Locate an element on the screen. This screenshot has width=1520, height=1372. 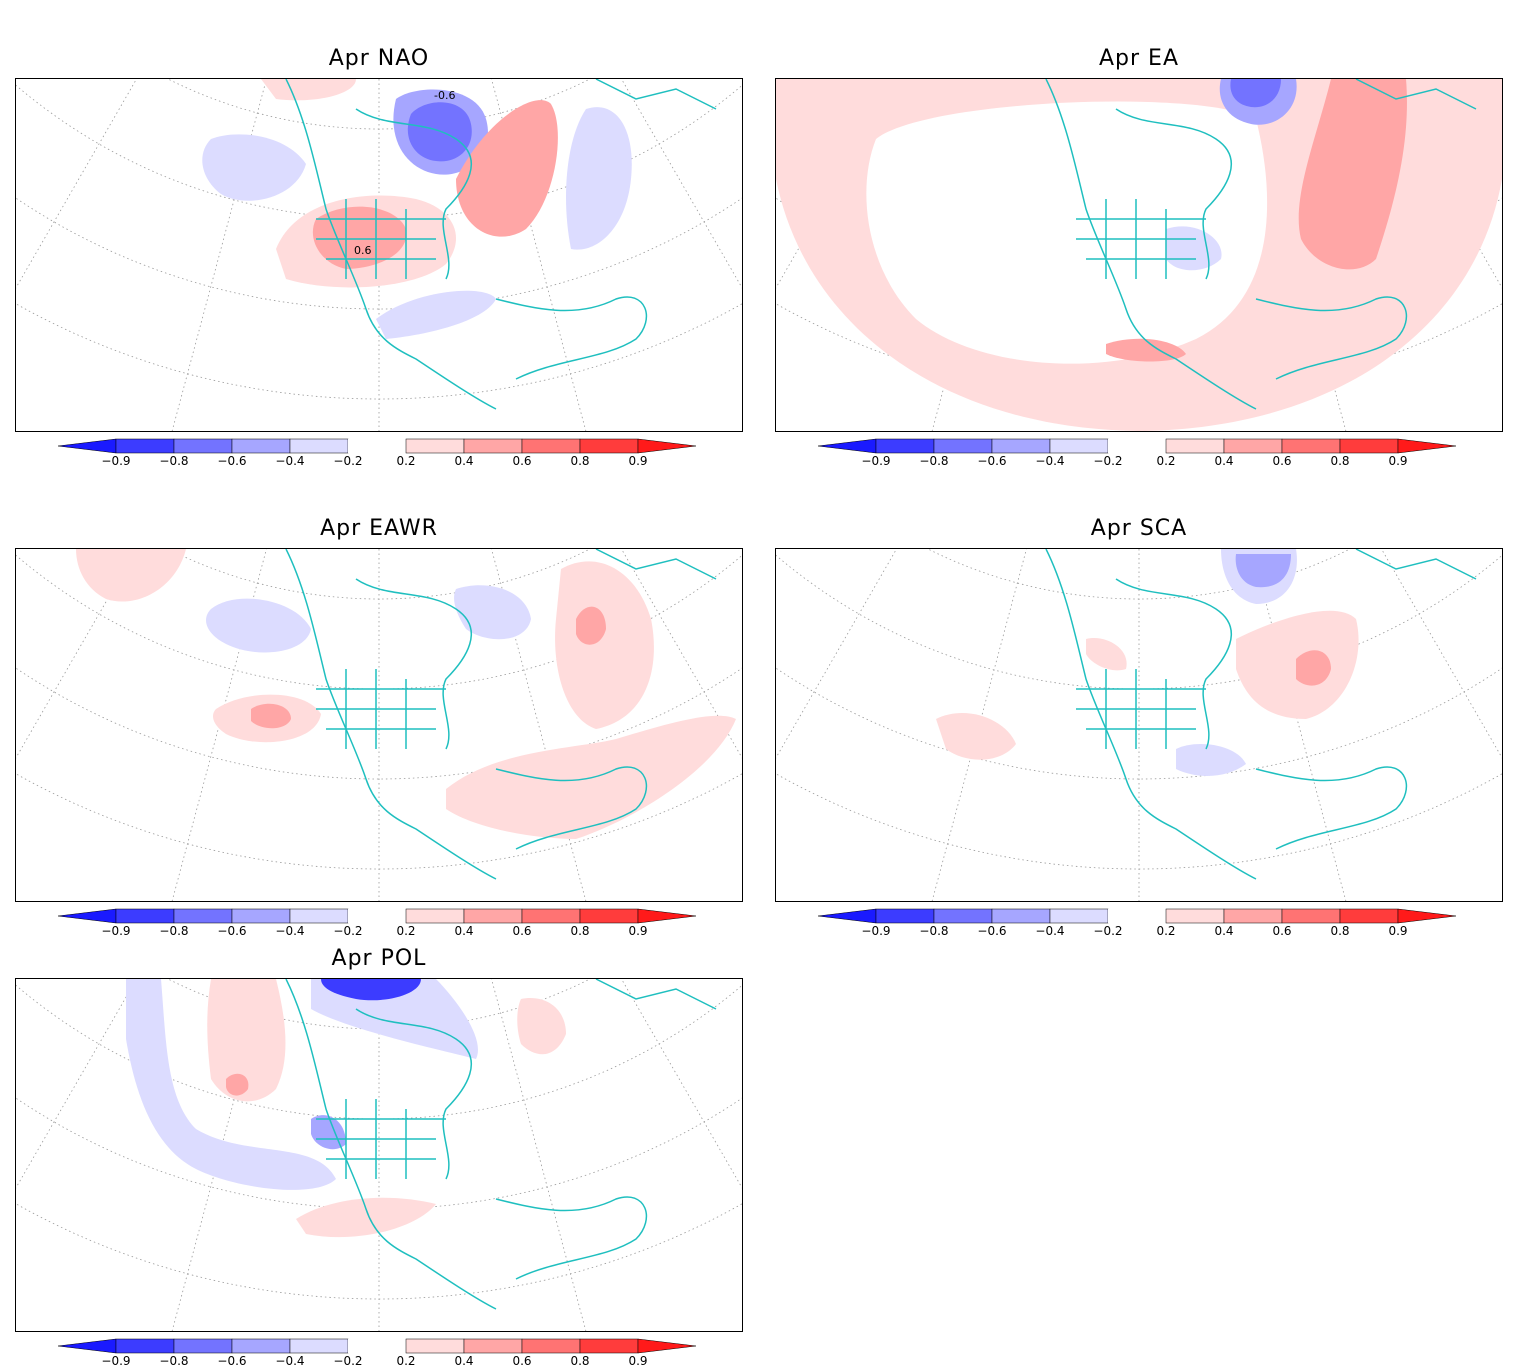
anomaly-neg-pacific is located at coordinates (258, 625).